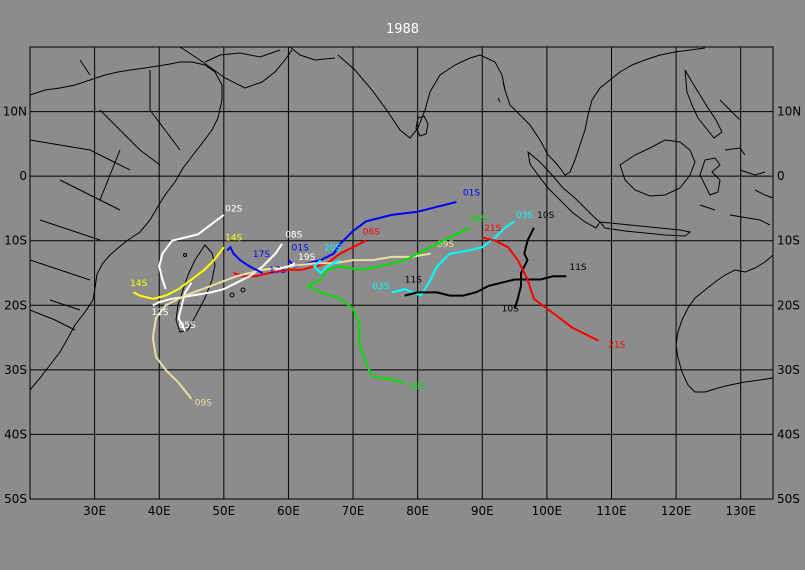 Image resolution: width=805 pixels, height=570 pixels. I want to click on map-title: 1988, so click(402, 29).